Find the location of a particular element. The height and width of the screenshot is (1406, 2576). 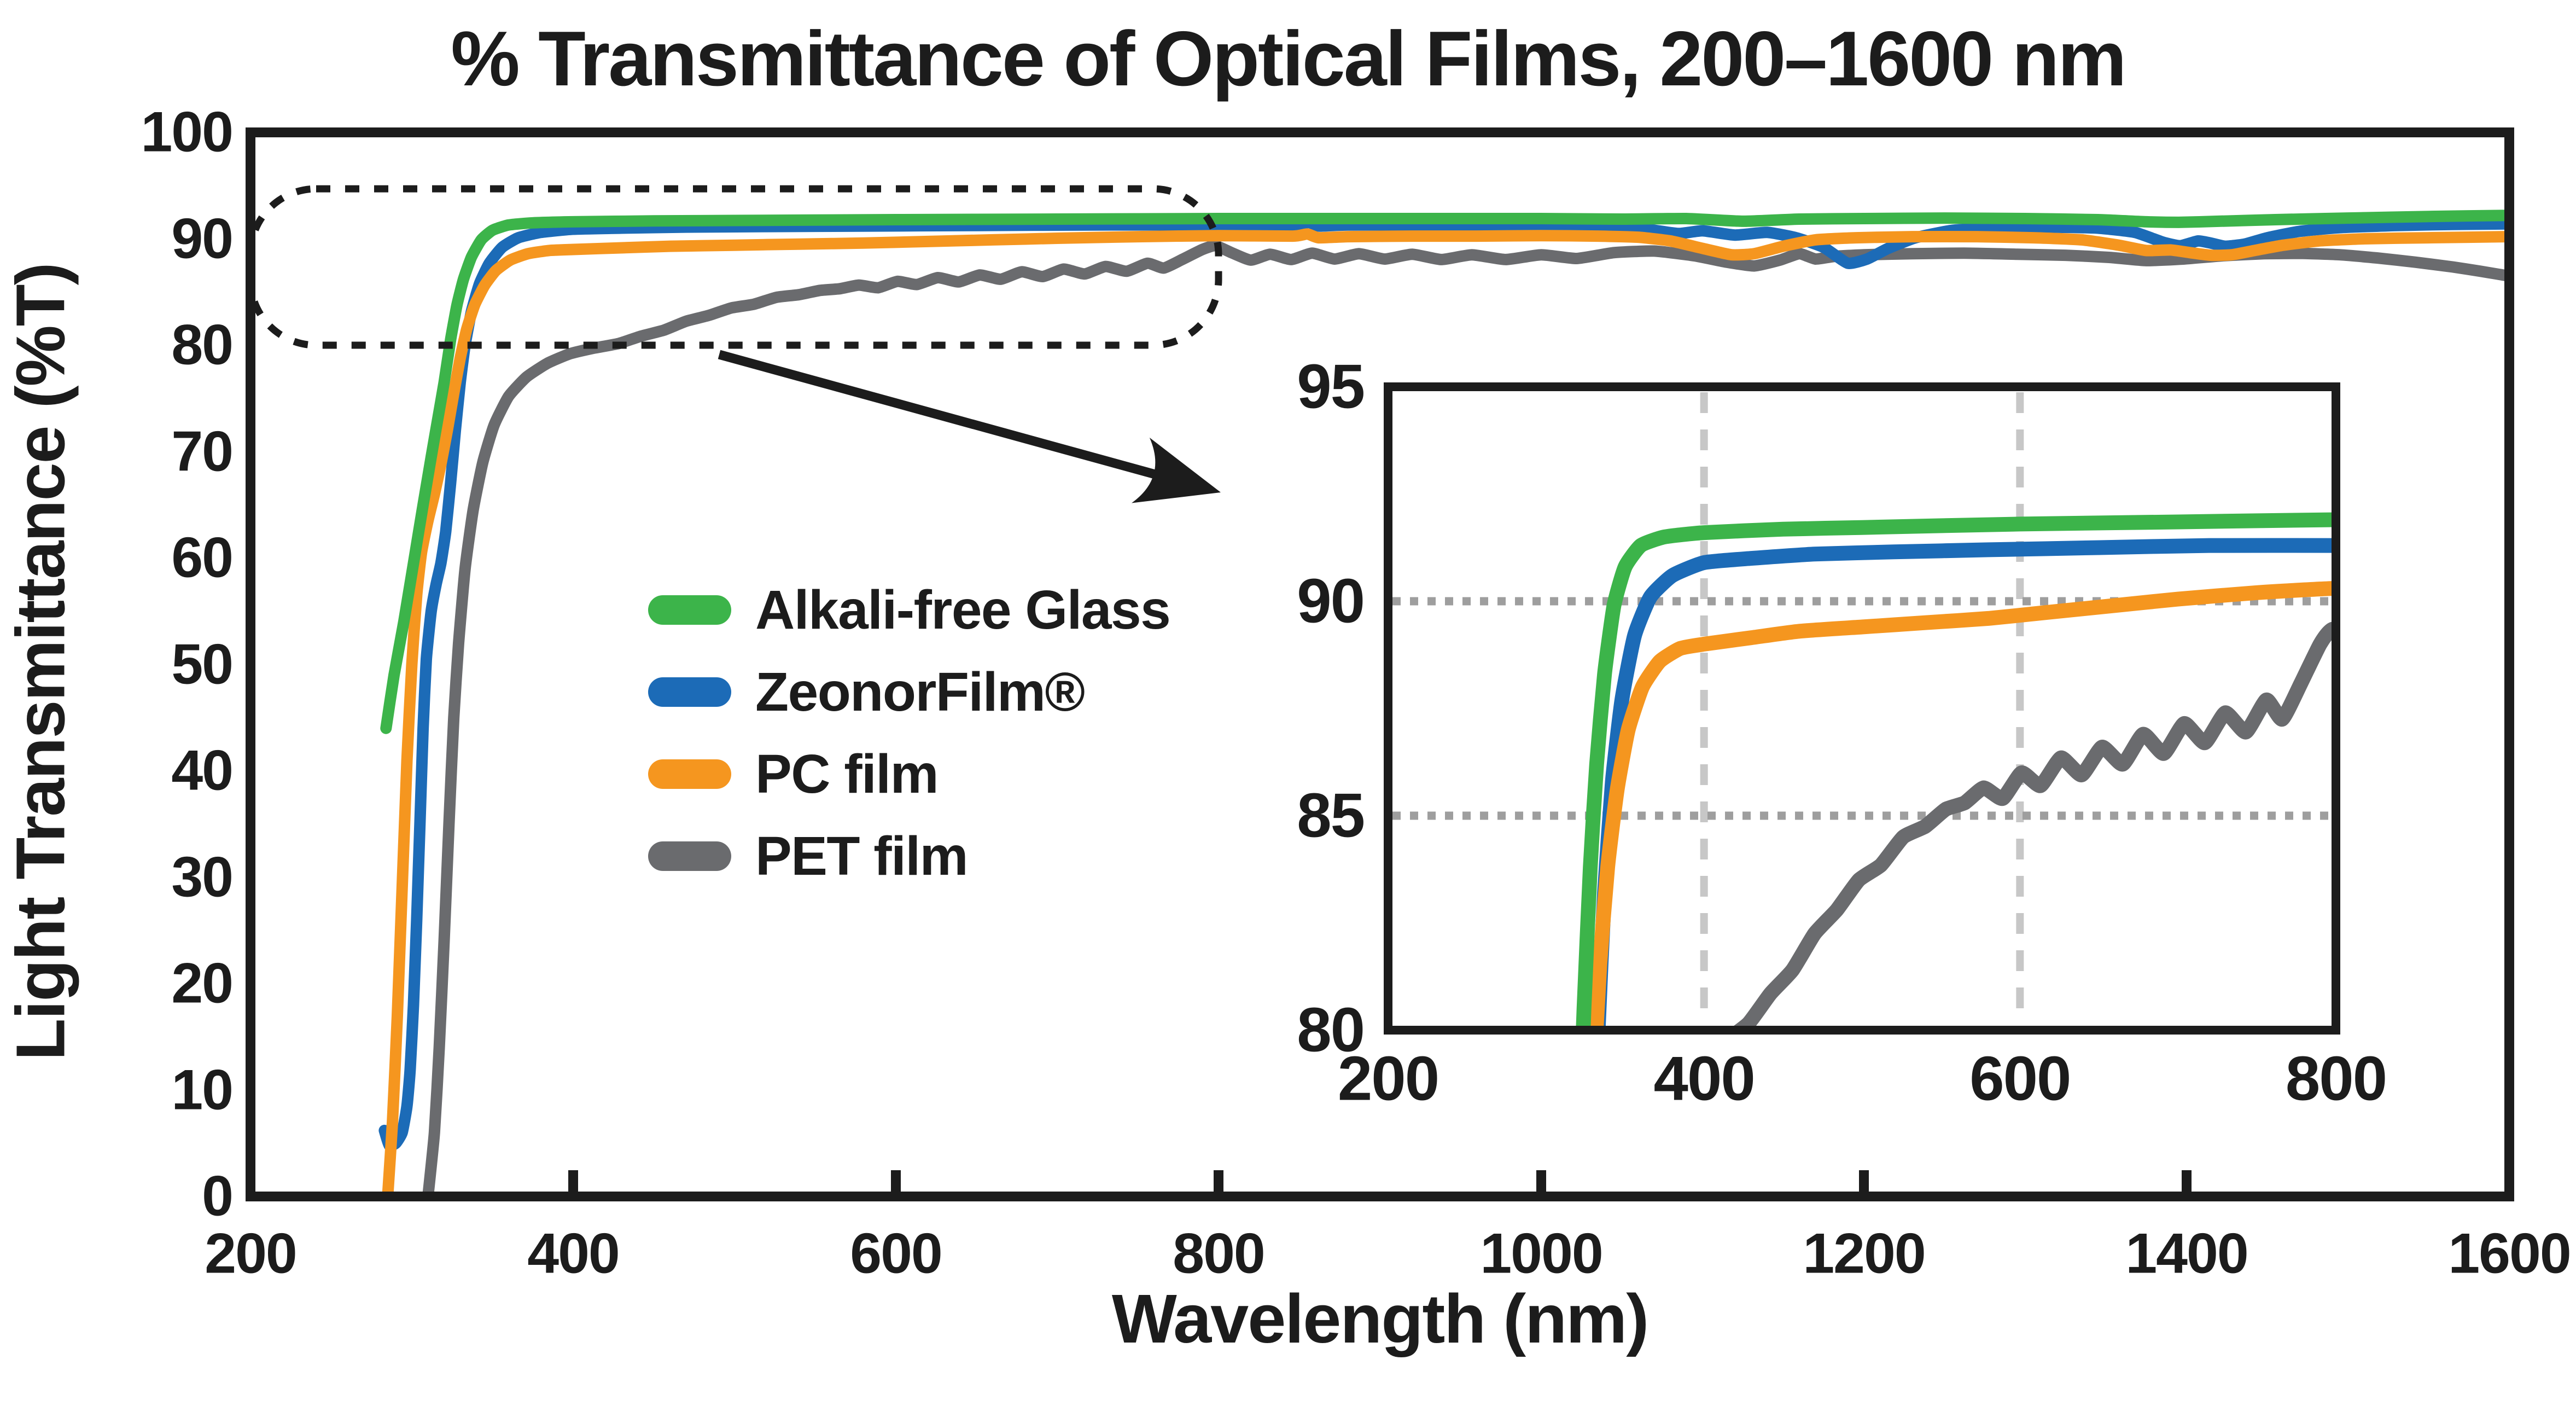

legend-item-pet-film: PET film is located at coordinates (909, 856).